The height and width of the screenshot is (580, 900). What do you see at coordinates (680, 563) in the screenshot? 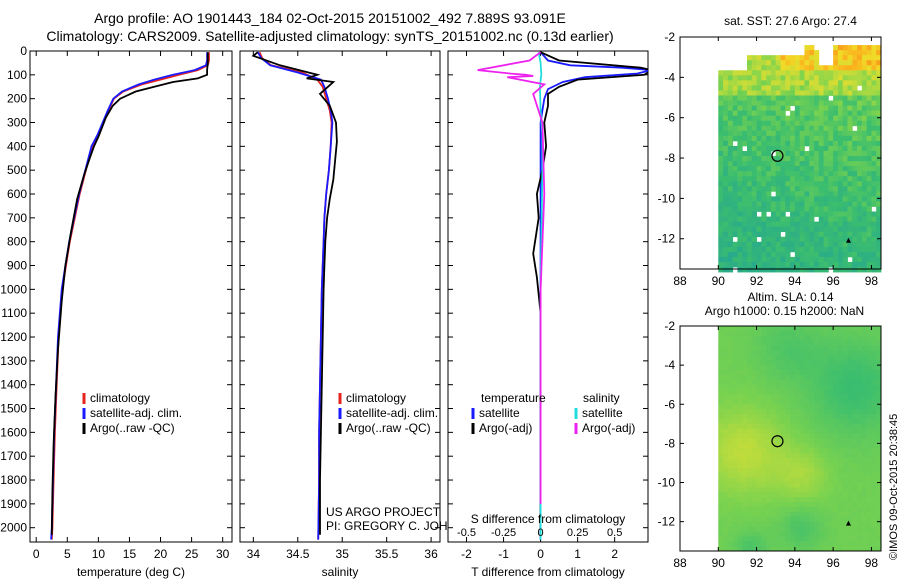
I see `x-tick-label: 88` at bounding box center [680, 563].